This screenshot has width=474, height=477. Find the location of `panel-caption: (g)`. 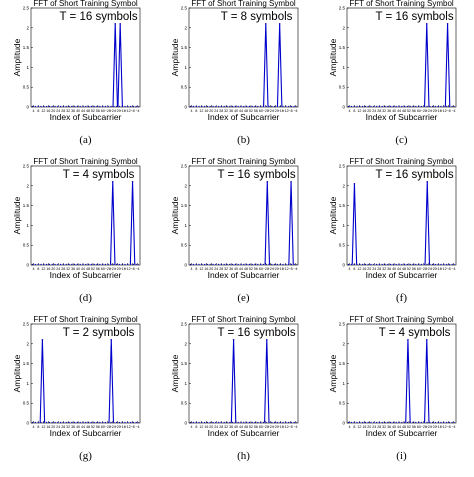

panel-caption: (g) is located at coordinates (85, 456).